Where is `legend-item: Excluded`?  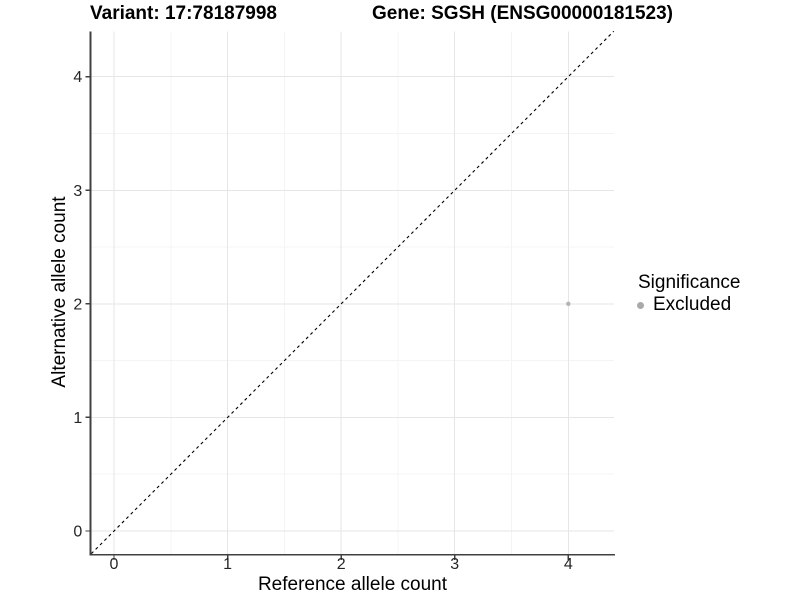 legend-item: Excluded is located at coordinates (685, 305).